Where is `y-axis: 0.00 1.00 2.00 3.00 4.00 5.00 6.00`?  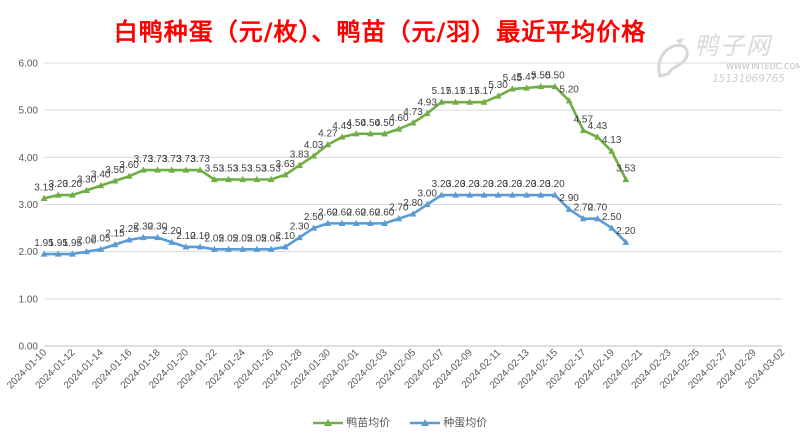
y-axis: 0.00 1.00 2.00 3.00 4.00 5.00 6.00 is located at coordinates (29, 206).